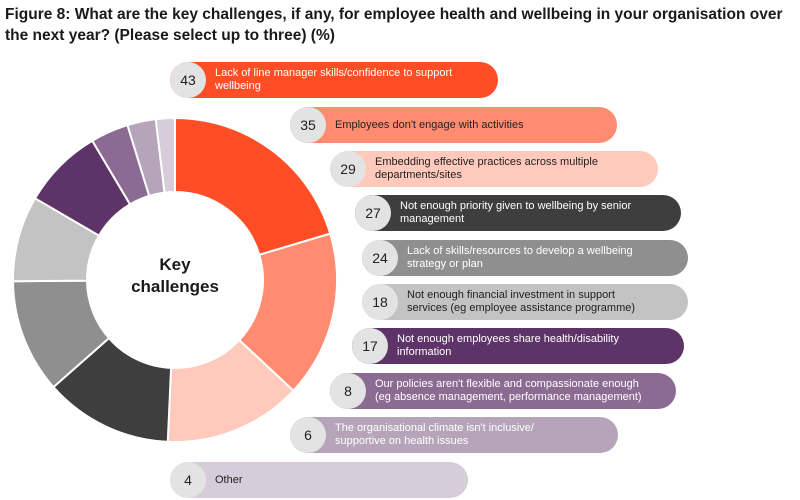  I want to click on legend-label-10: Other, so click(229, 479).